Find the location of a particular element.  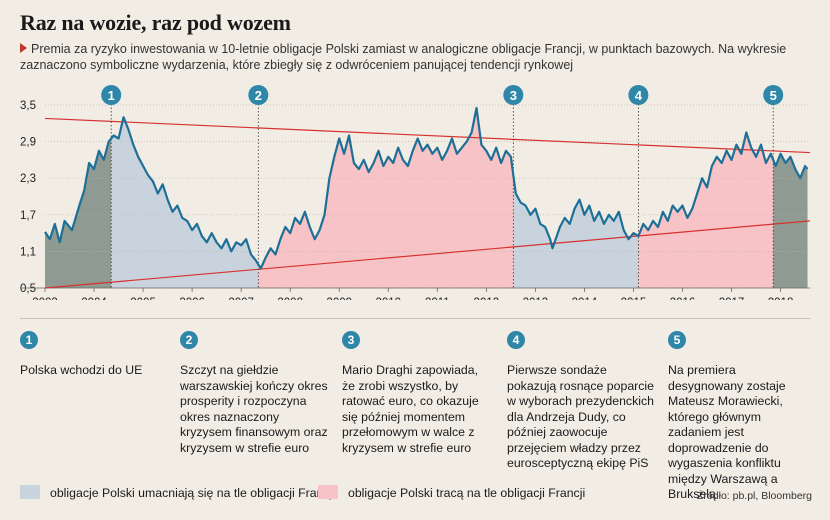

x-tick-label: 2003 is located at coordinates (45, 298).